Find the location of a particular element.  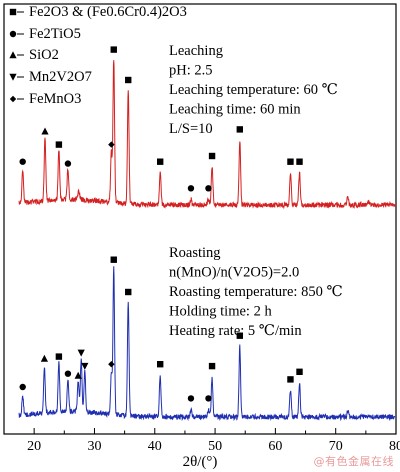

condition-line: n(MnO)/n(V2O5)=2.0 is located at coordinates (234, 273).